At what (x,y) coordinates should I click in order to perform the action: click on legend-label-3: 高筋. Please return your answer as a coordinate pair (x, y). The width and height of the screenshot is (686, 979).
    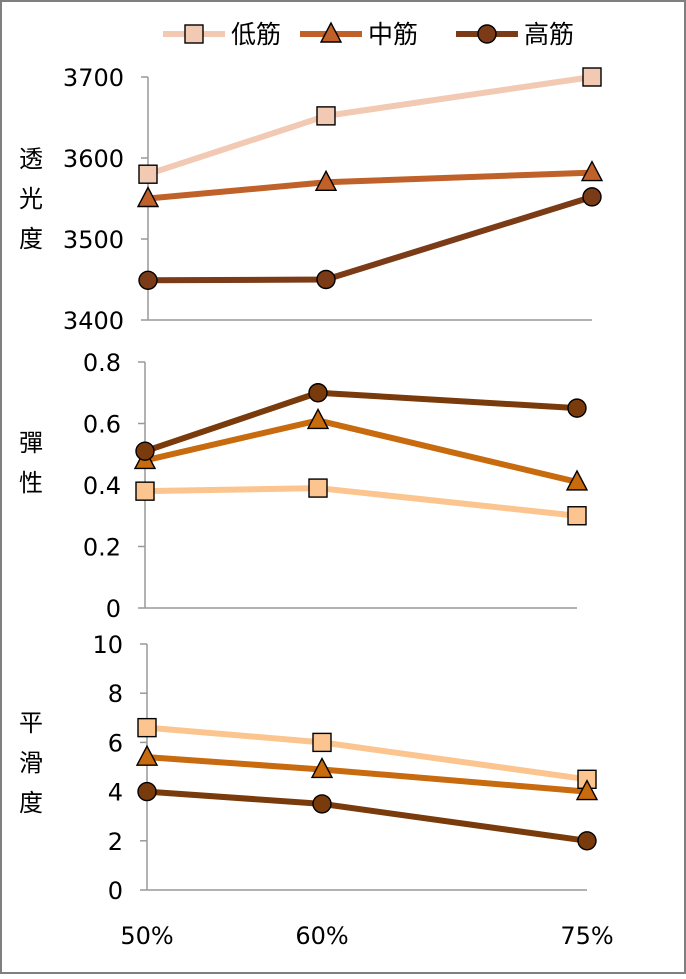
    Looking at the image, I should click on (549, 34).